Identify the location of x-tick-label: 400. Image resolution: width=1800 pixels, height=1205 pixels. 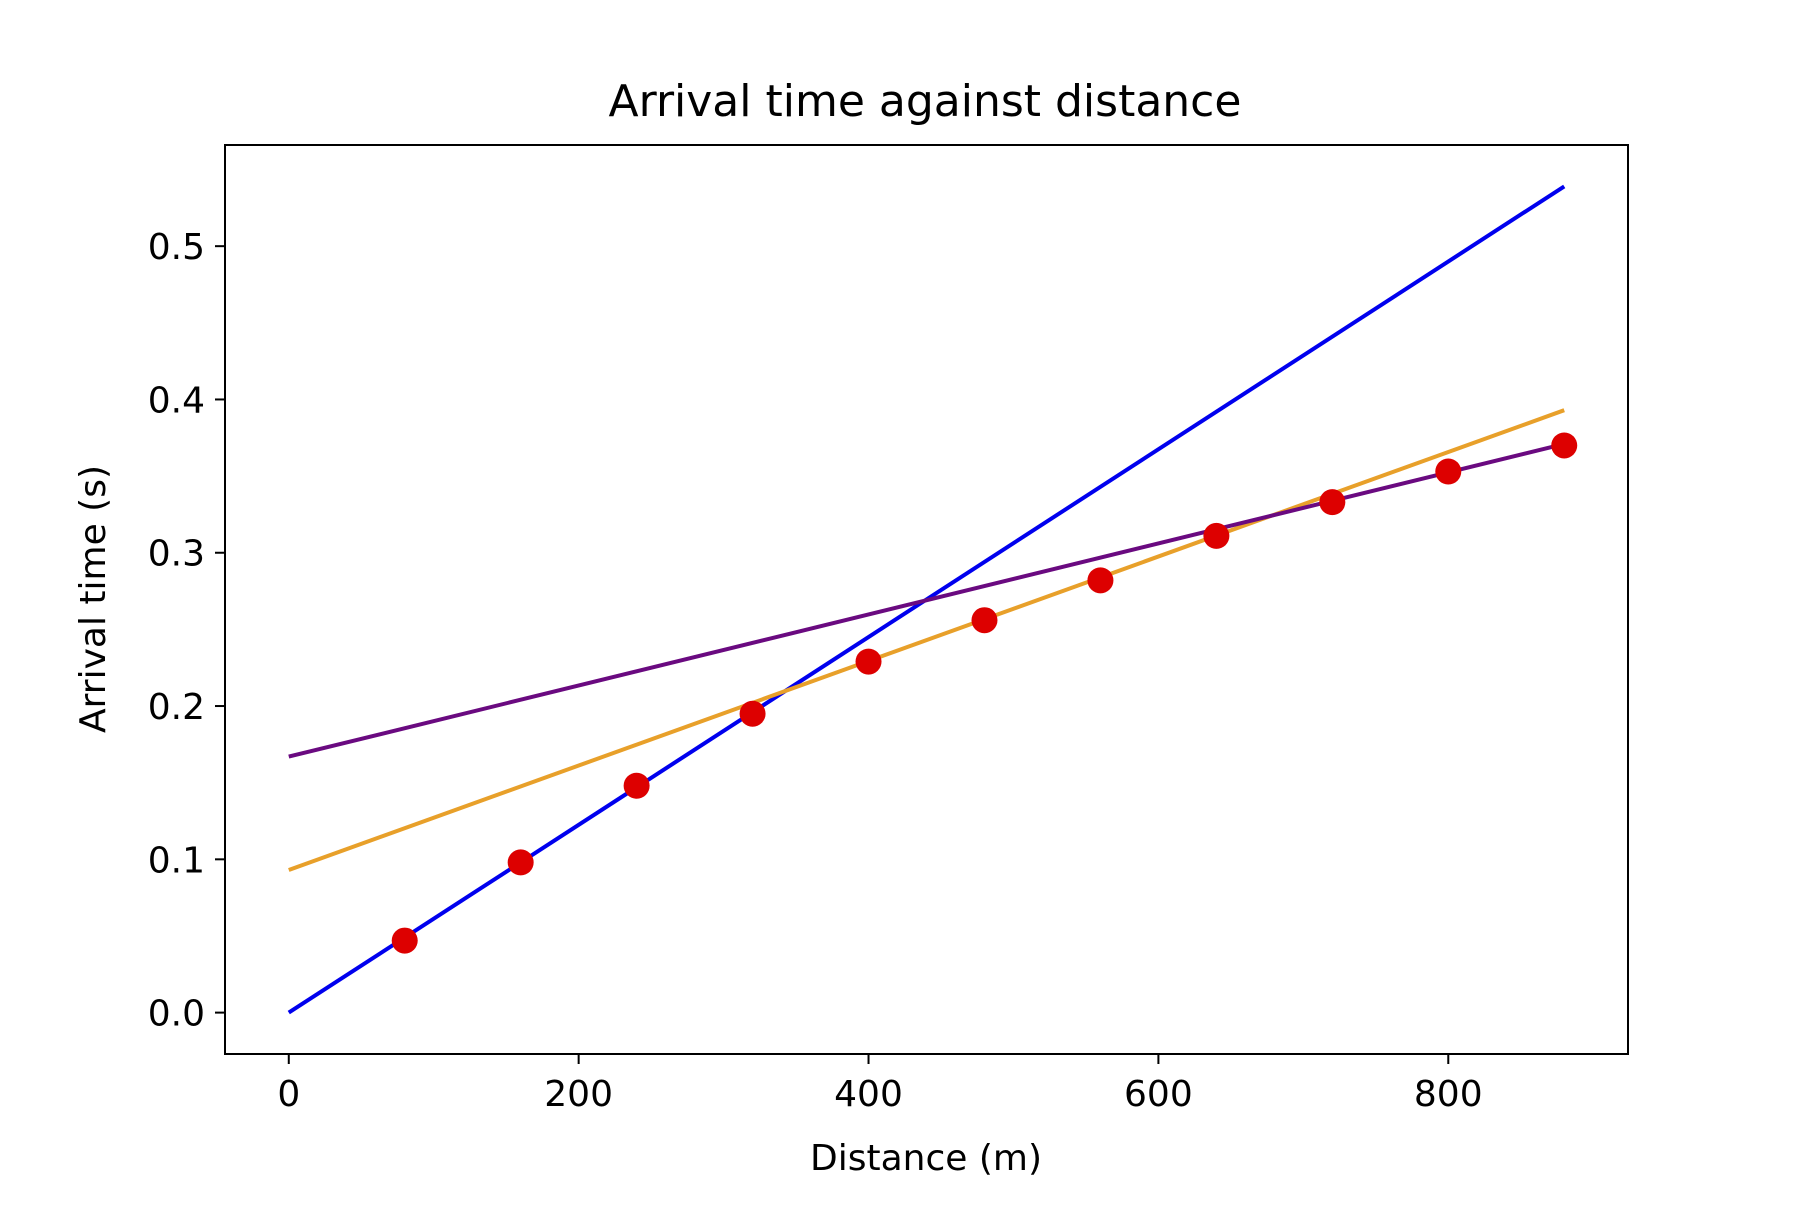
(868, 1094).